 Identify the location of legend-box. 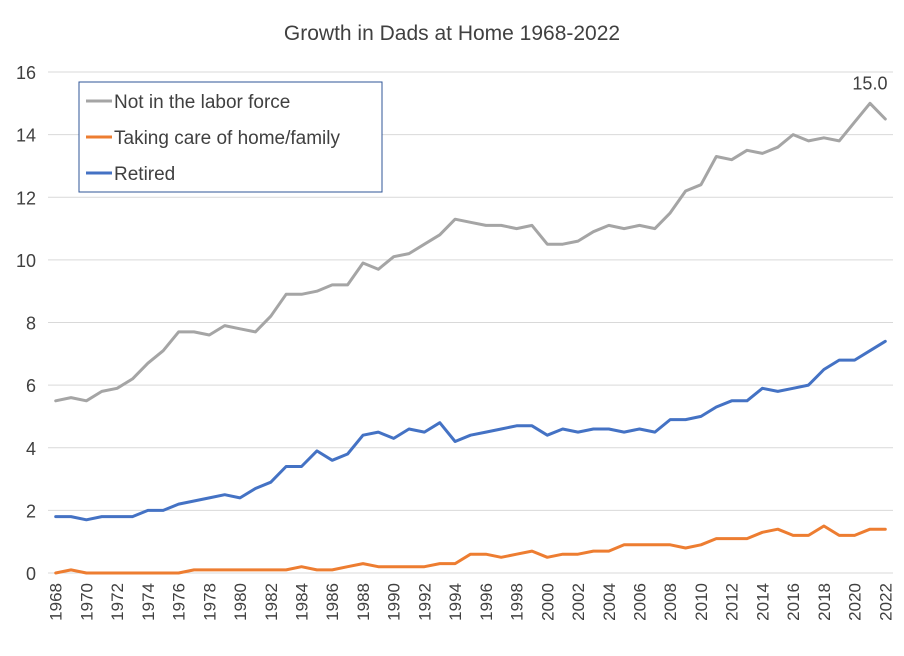
(230, 137).